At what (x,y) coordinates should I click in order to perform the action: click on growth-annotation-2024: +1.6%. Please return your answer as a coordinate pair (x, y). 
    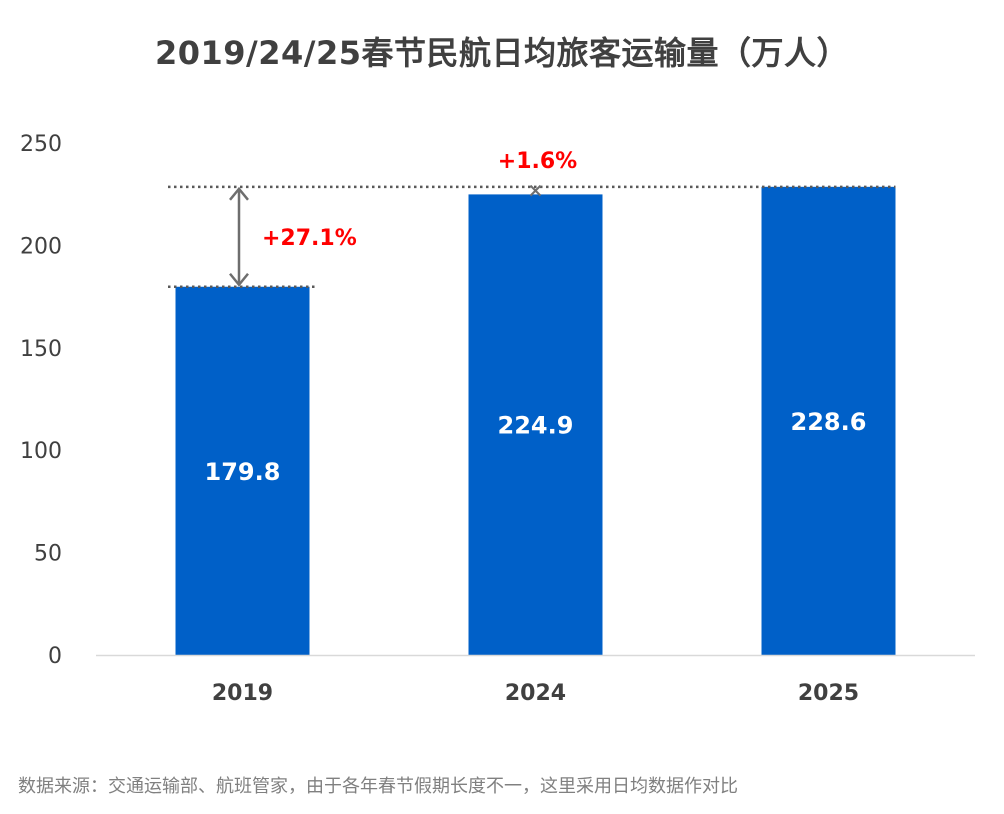
    Looking at the image, I should click on (537, 161).